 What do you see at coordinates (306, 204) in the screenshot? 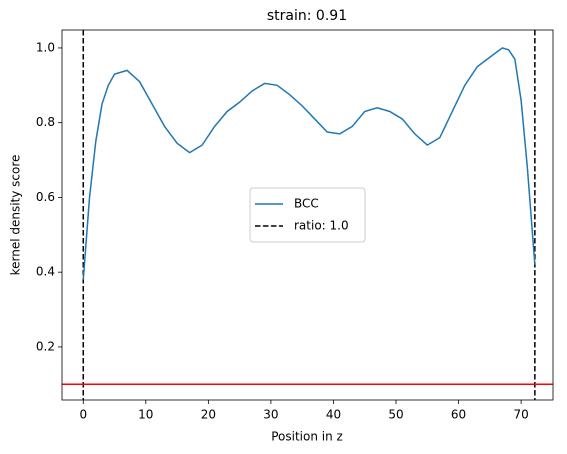
I see `legend-label: BCC` at bounding box center [306, 204].